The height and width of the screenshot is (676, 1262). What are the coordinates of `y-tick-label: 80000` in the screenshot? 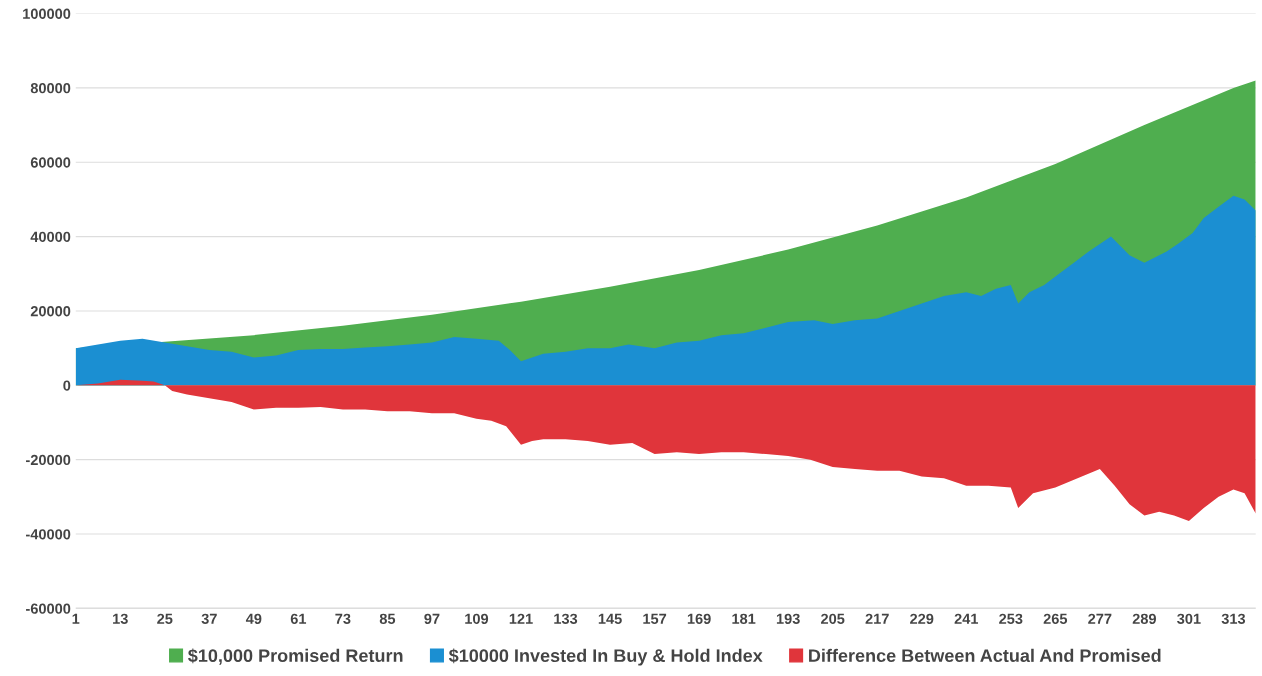 It's located at (50, 88).